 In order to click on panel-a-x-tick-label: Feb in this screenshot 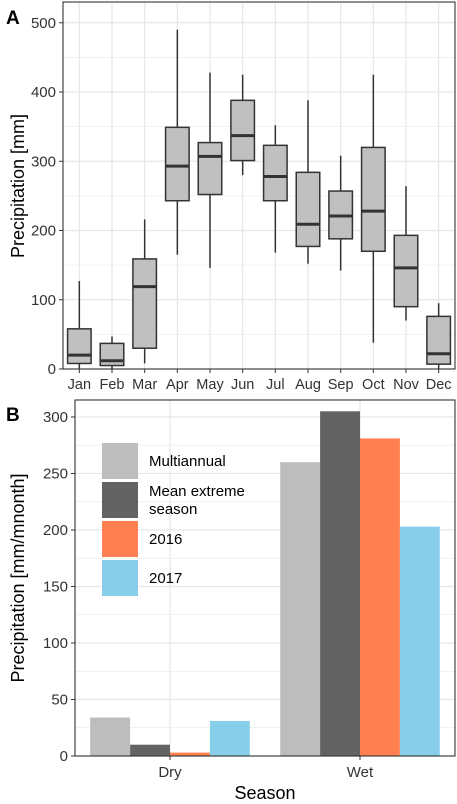, I will do `click(112, 385)`.